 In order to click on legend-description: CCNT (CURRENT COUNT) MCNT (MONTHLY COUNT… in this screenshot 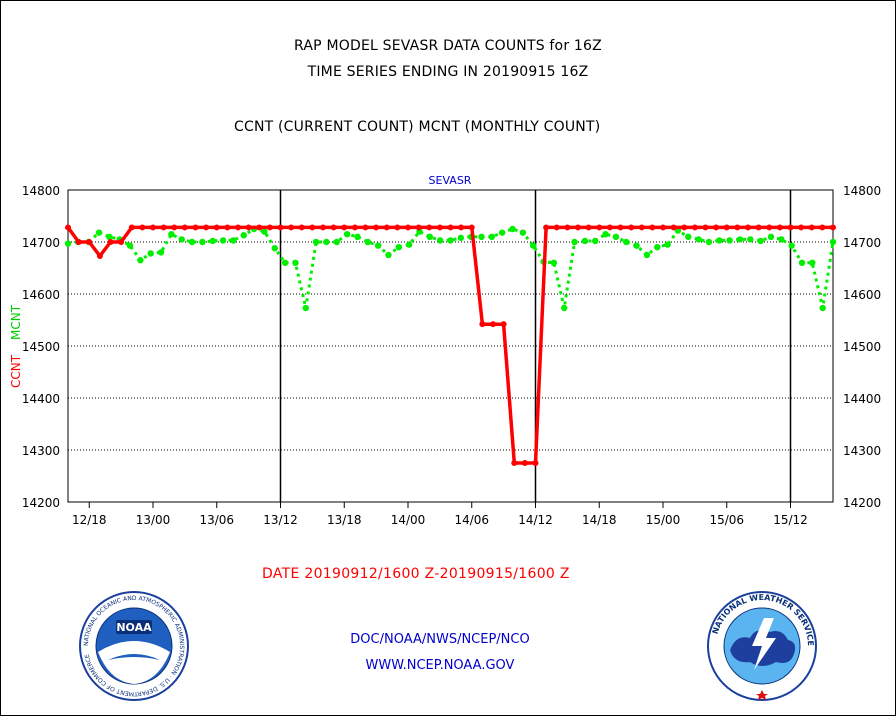, I will do `click(417, 127)`.